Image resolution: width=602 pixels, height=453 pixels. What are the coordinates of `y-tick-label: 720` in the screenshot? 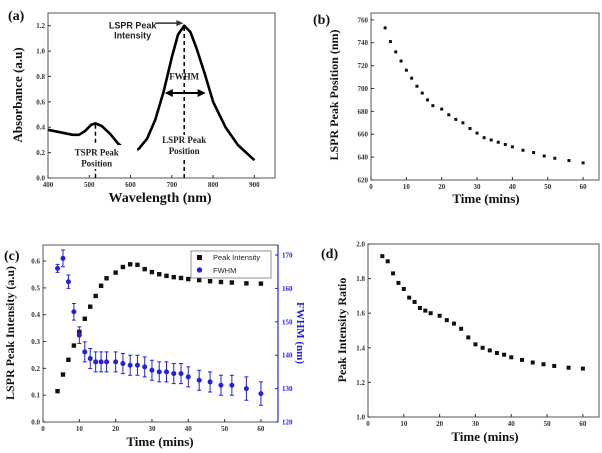 It's located at (363, 66).